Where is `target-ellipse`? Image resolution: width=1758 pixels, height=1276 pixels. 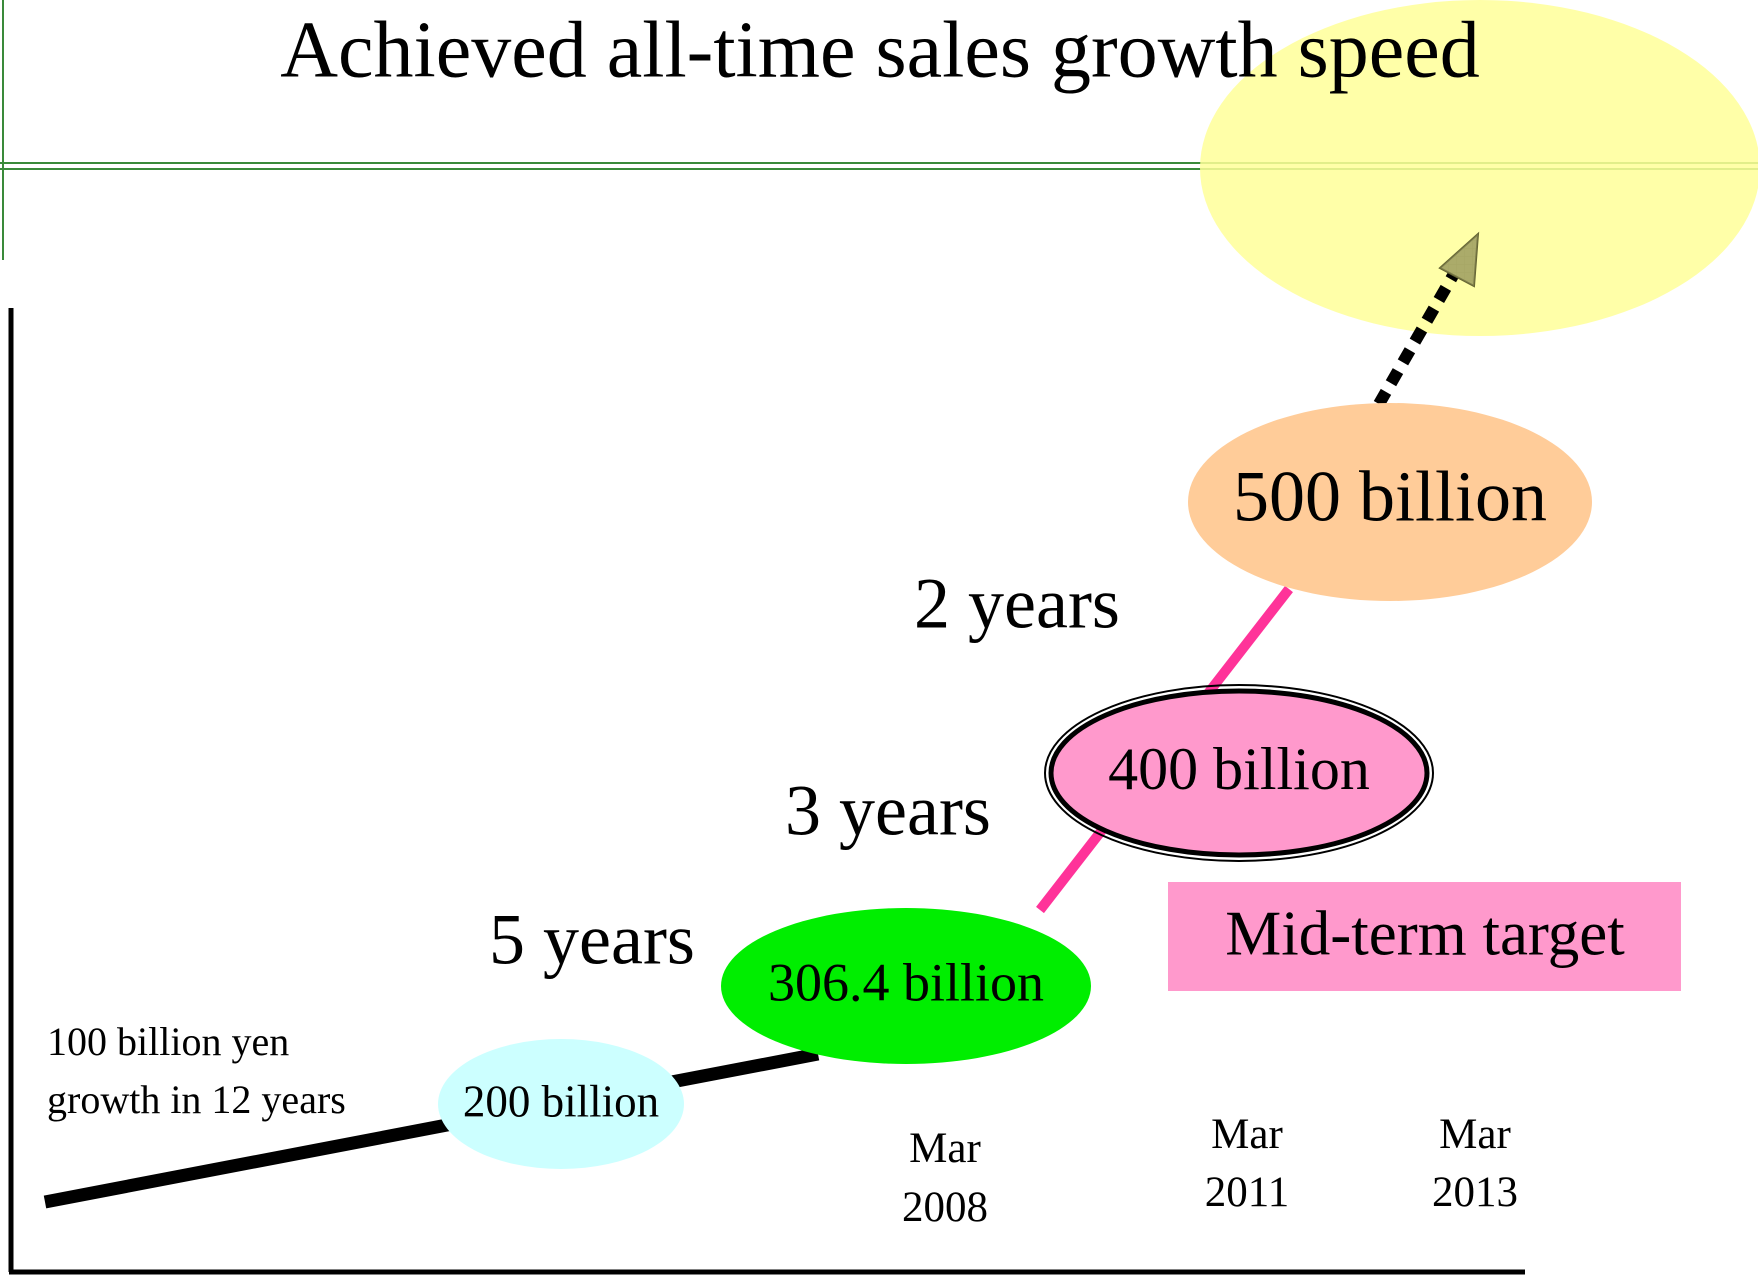
target-ellipse is located at coordinates (1479, 168).